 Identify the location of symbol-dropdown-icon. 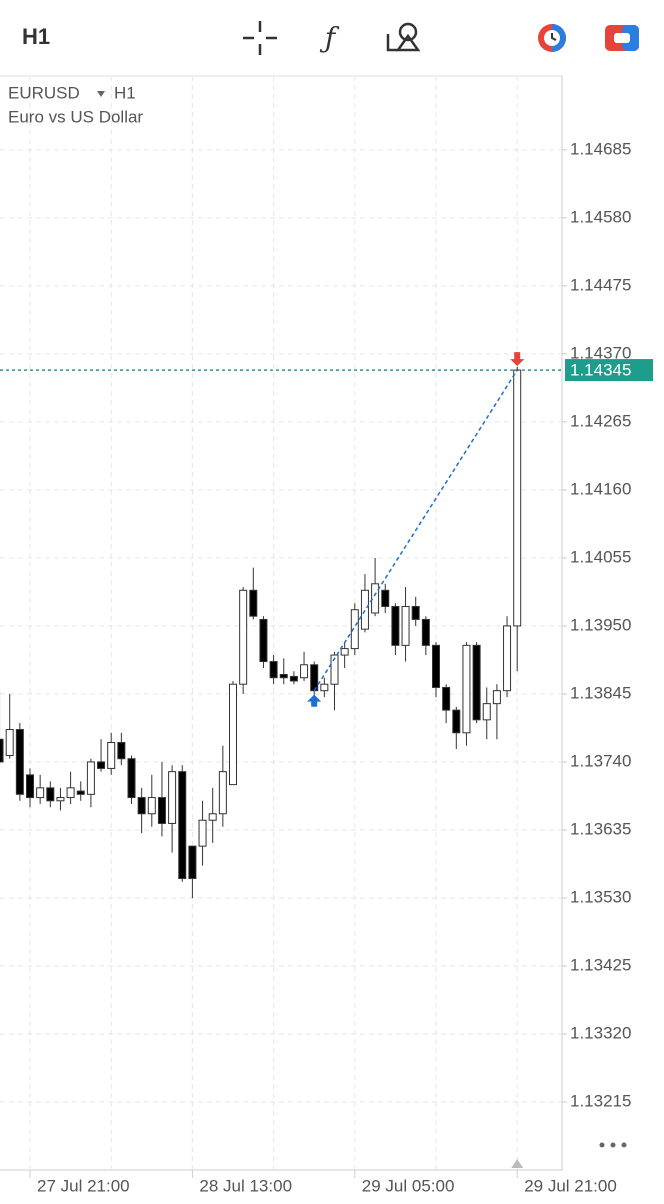
(101, 94).